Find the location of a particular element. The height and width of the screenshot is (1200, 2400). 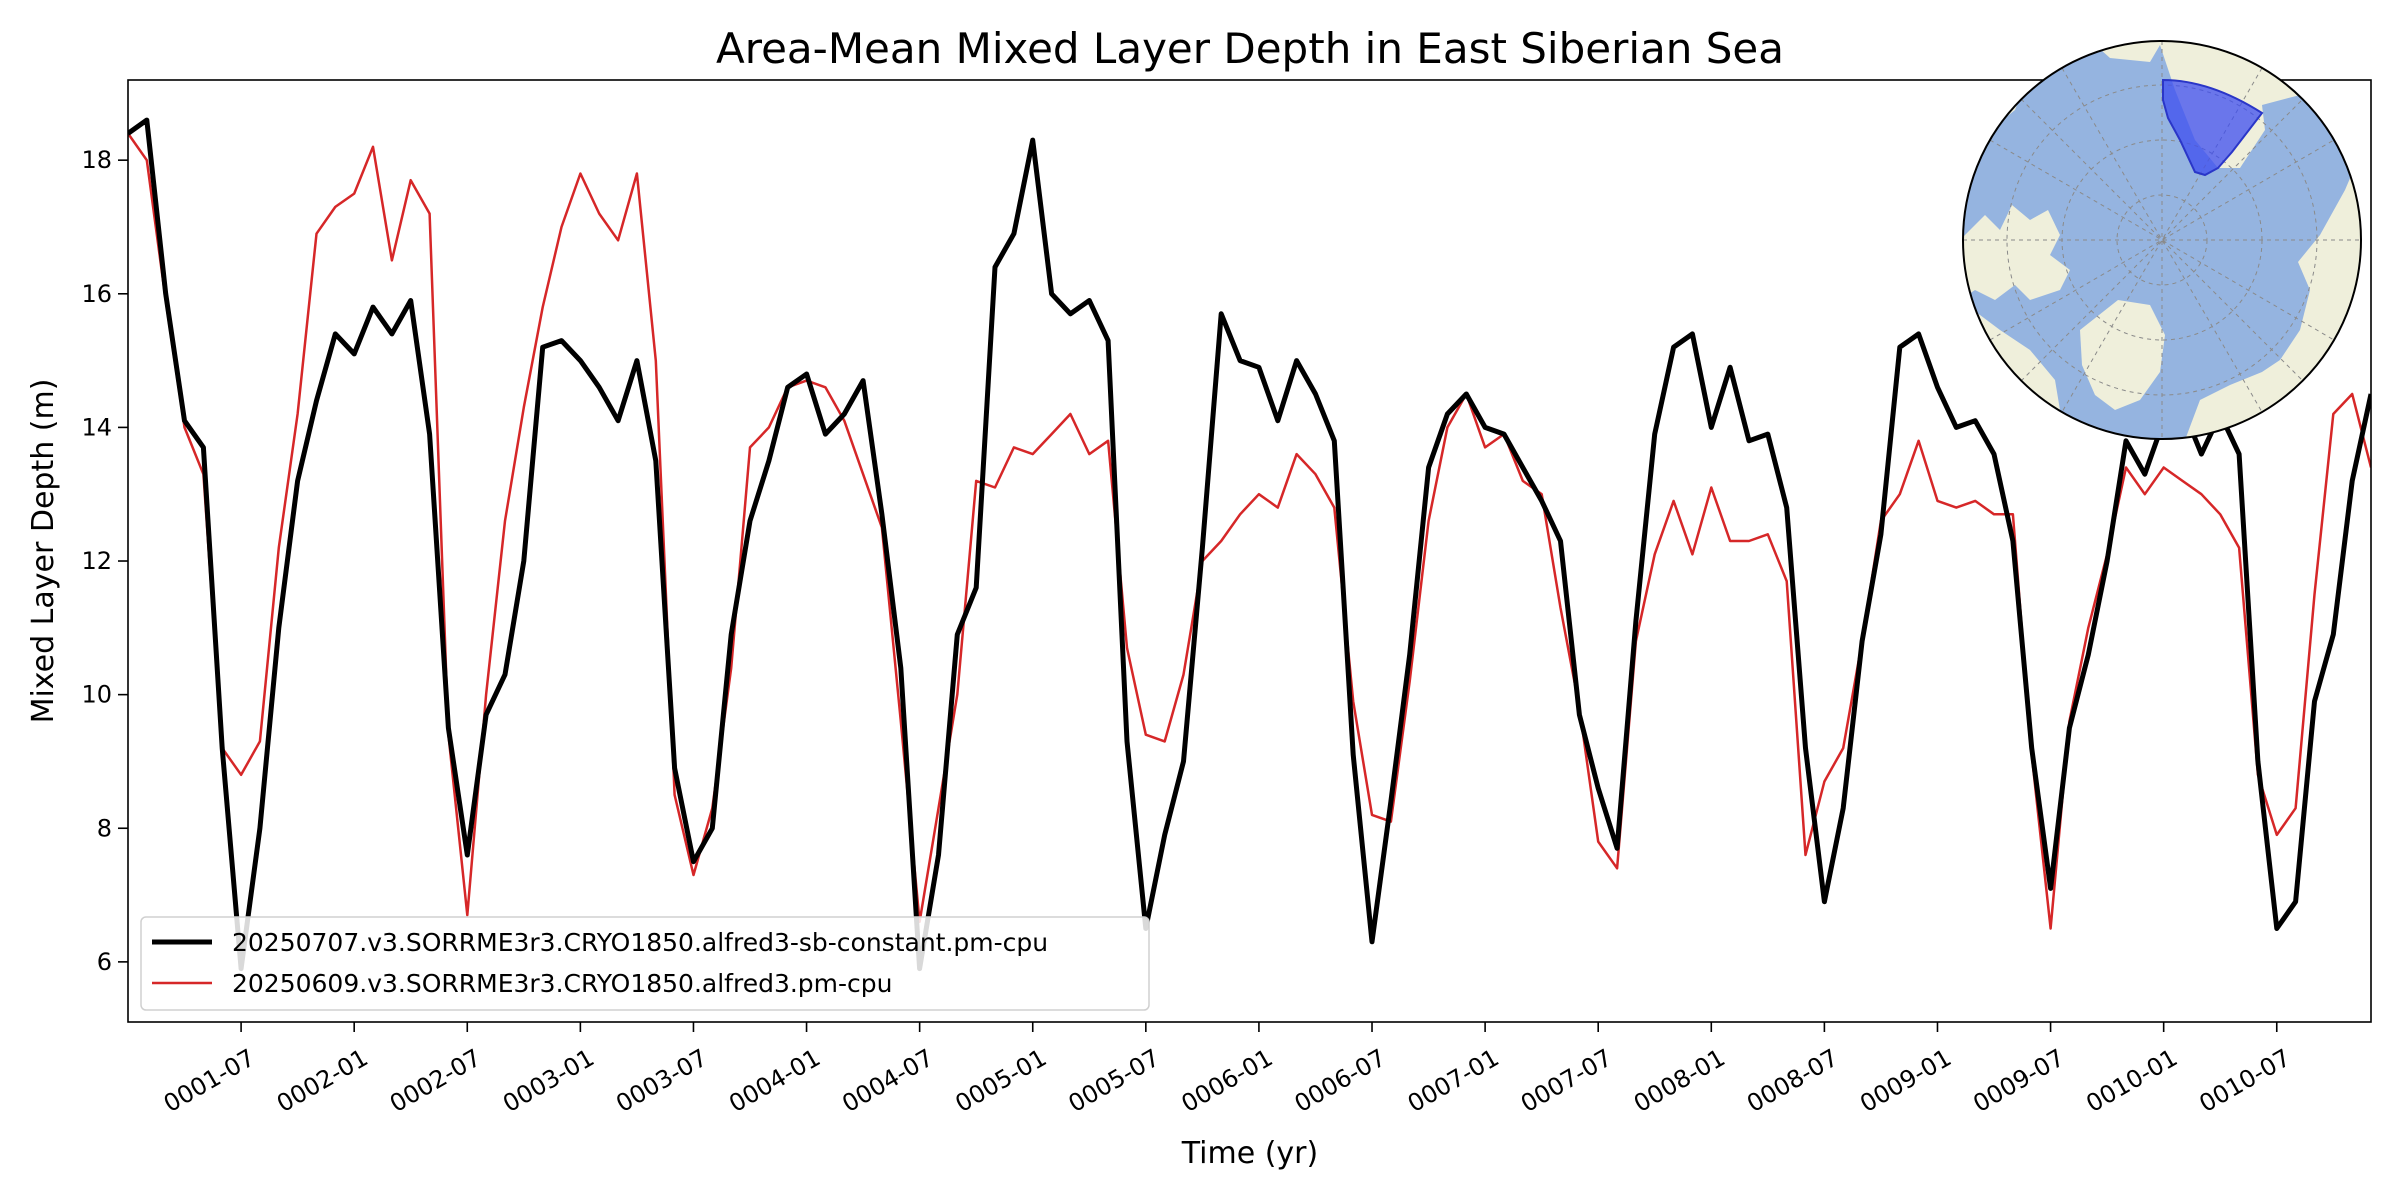

arctic-polar-map-inset is located at coordinates (2162, 240).